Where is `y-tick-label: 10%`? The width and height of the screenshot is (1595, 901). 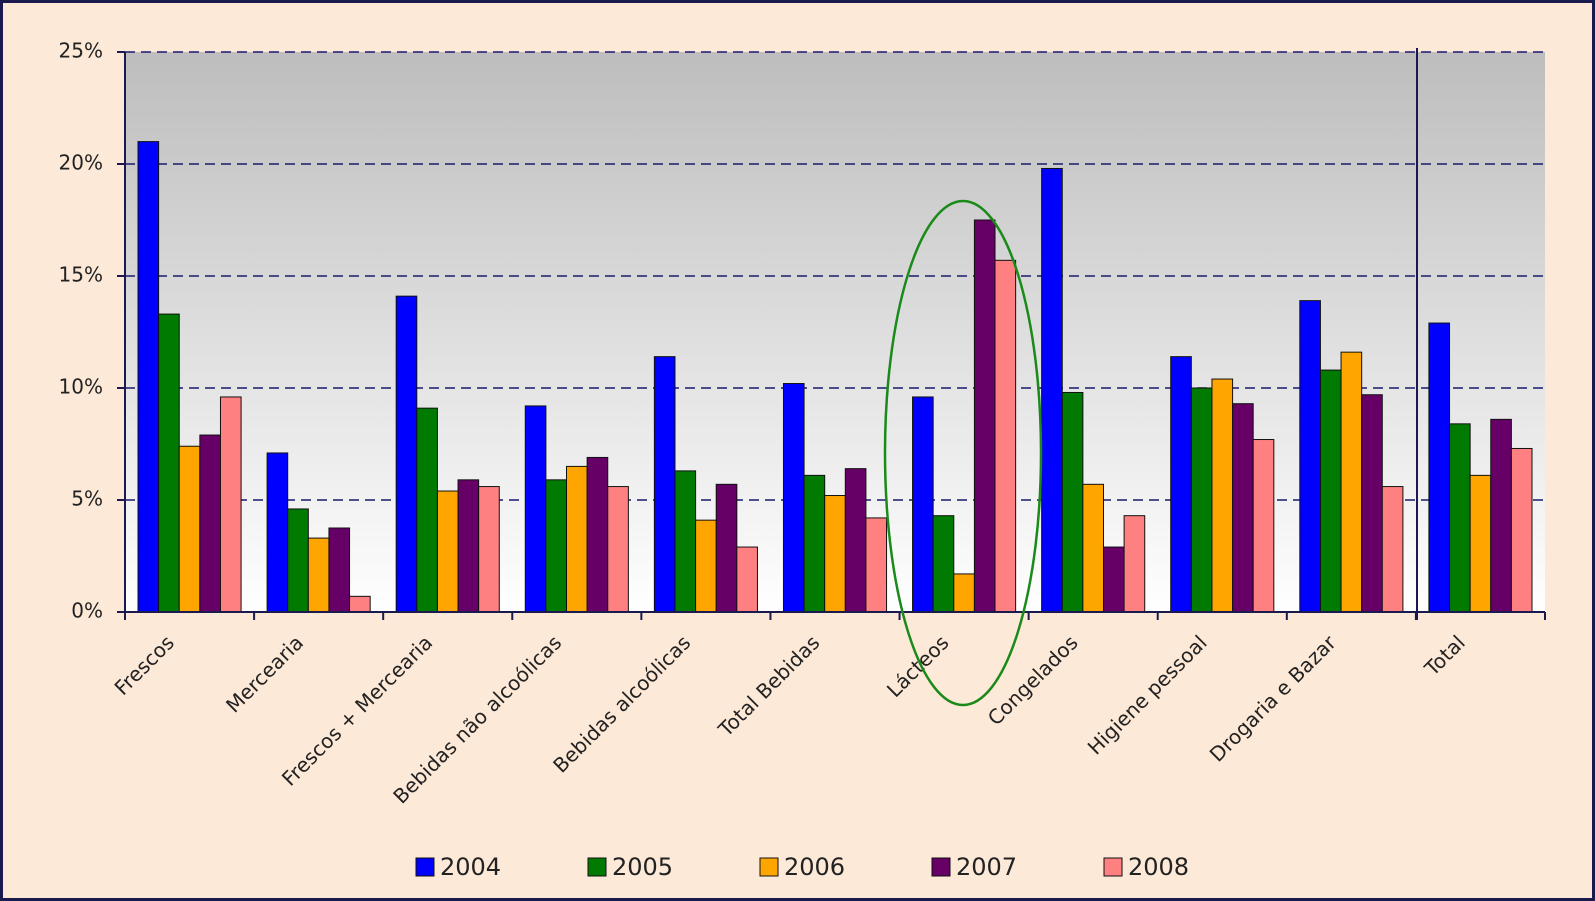 y-tick-label: 10% is located at coordinates (81, 387).